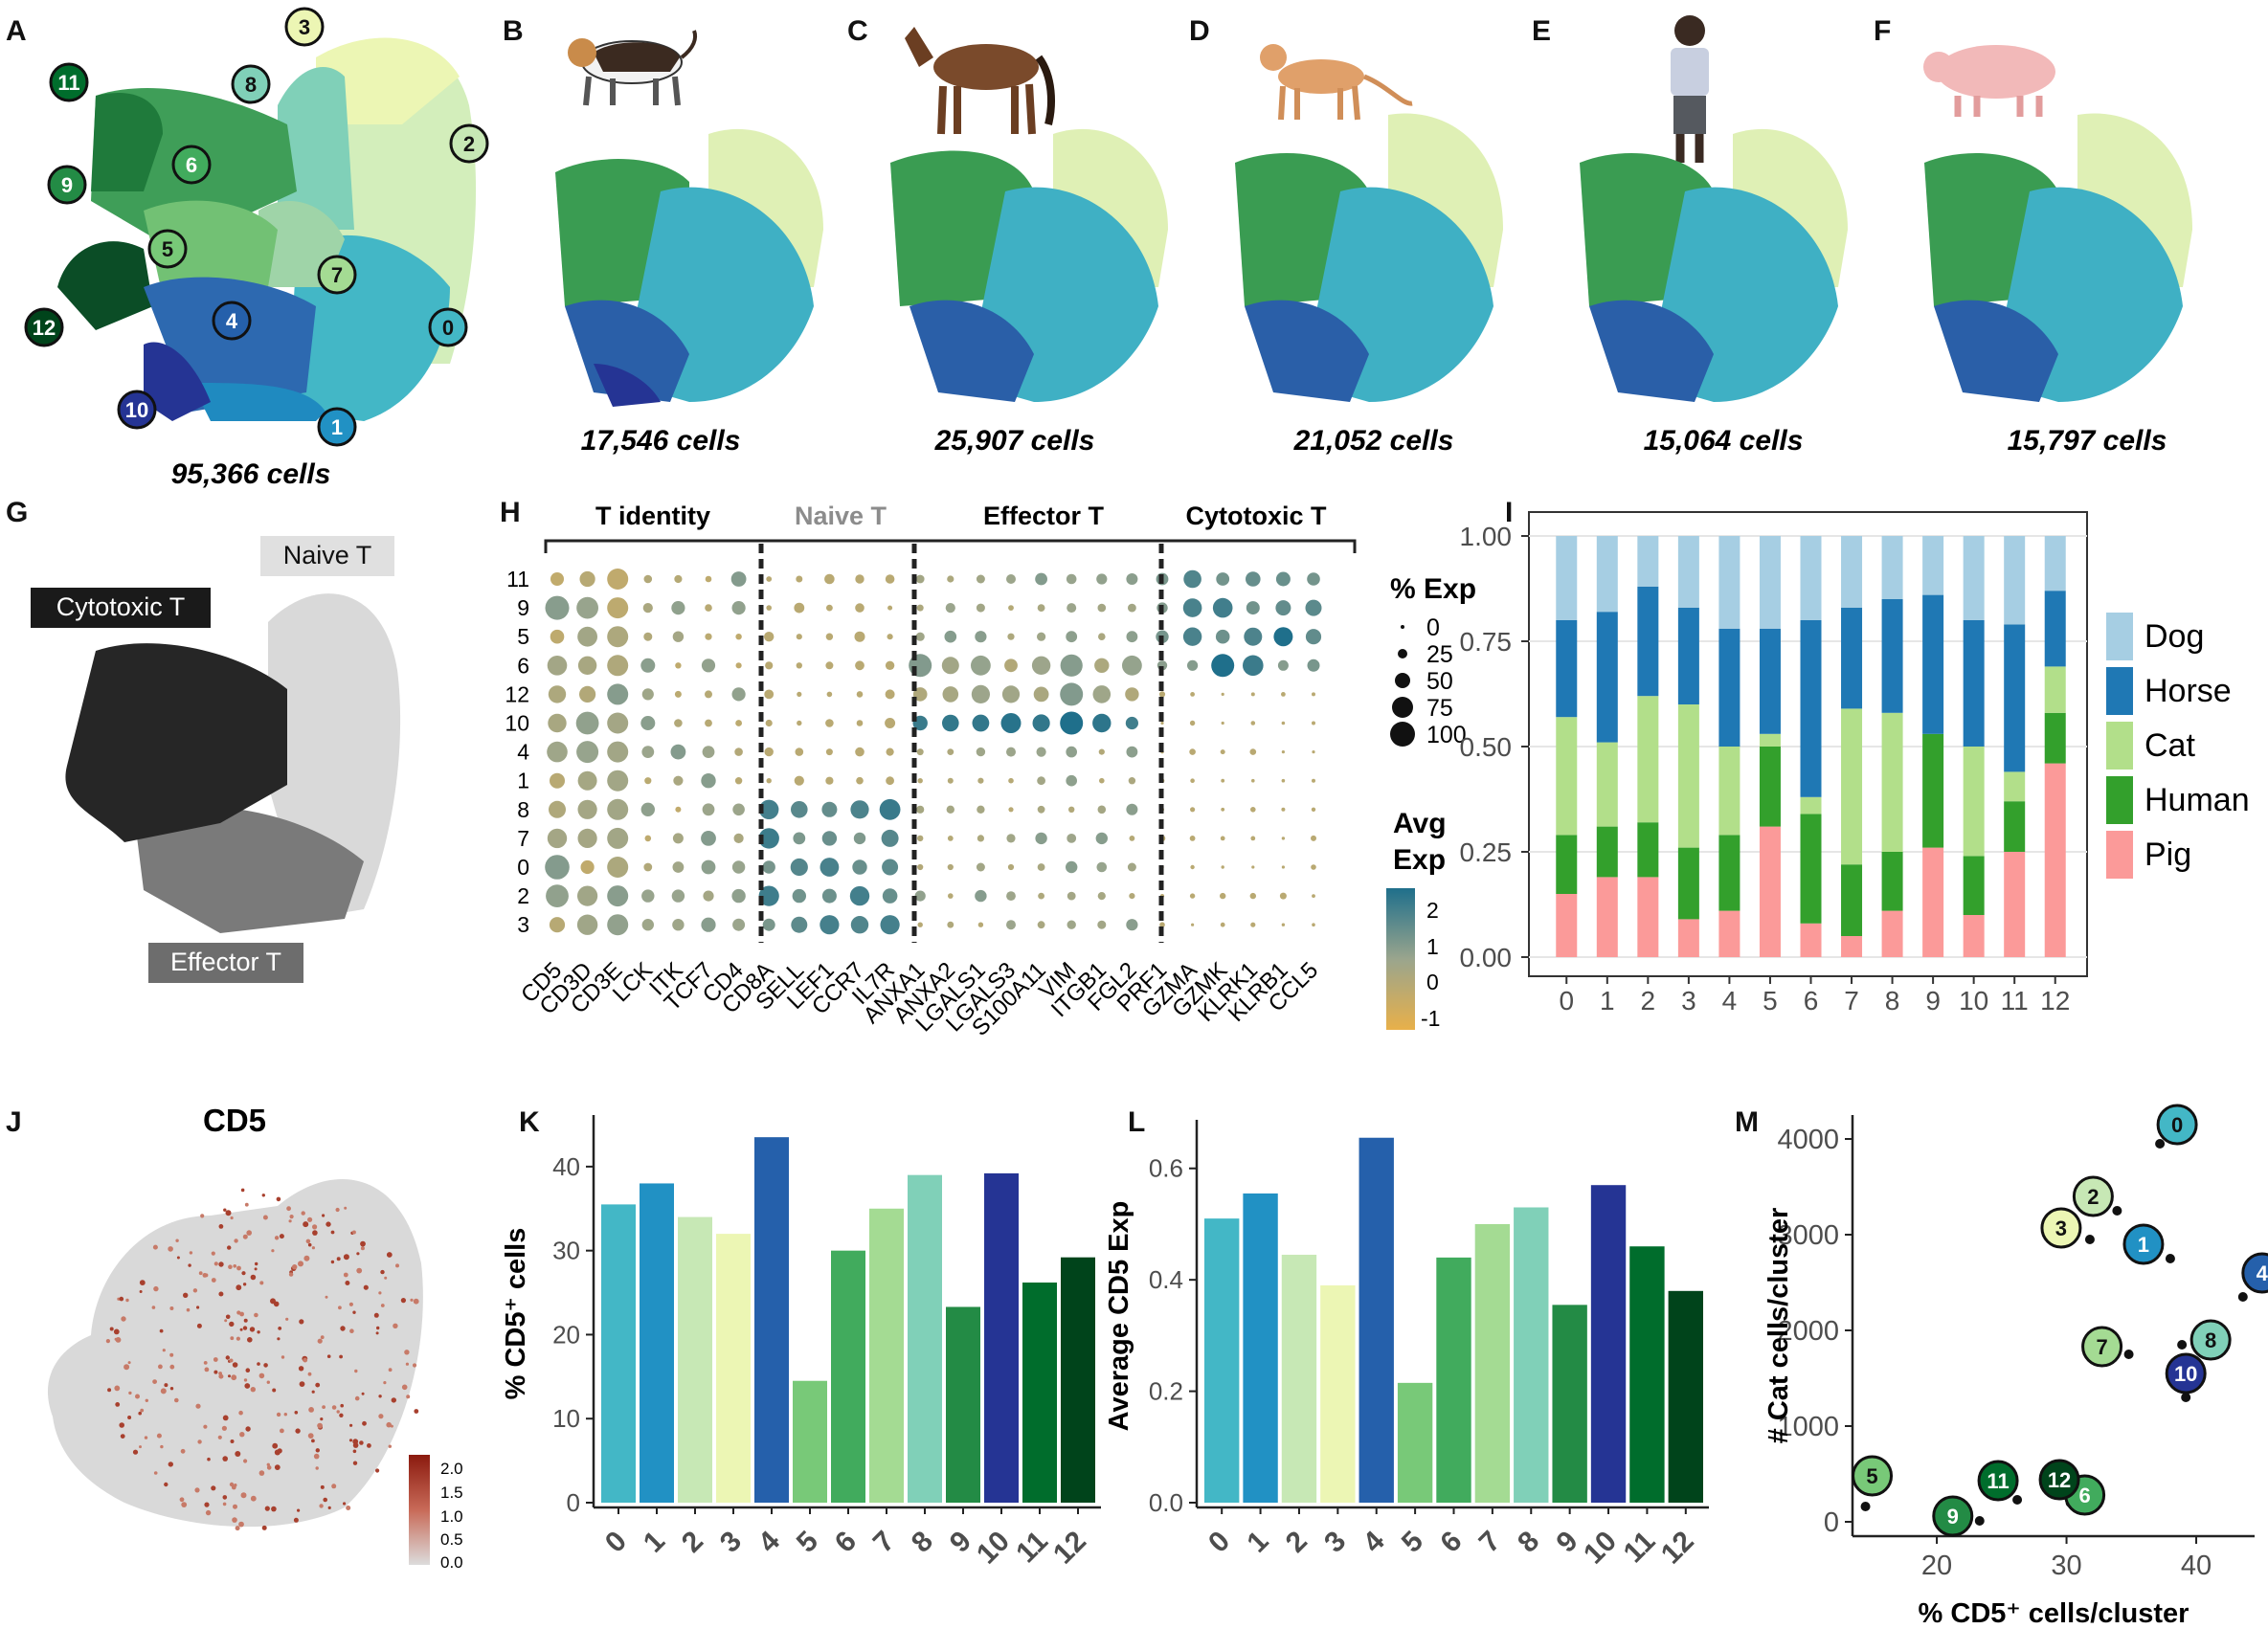 The image size is (2268, 1629). I want to click on dot-9-anxa1, so click(920, 608).